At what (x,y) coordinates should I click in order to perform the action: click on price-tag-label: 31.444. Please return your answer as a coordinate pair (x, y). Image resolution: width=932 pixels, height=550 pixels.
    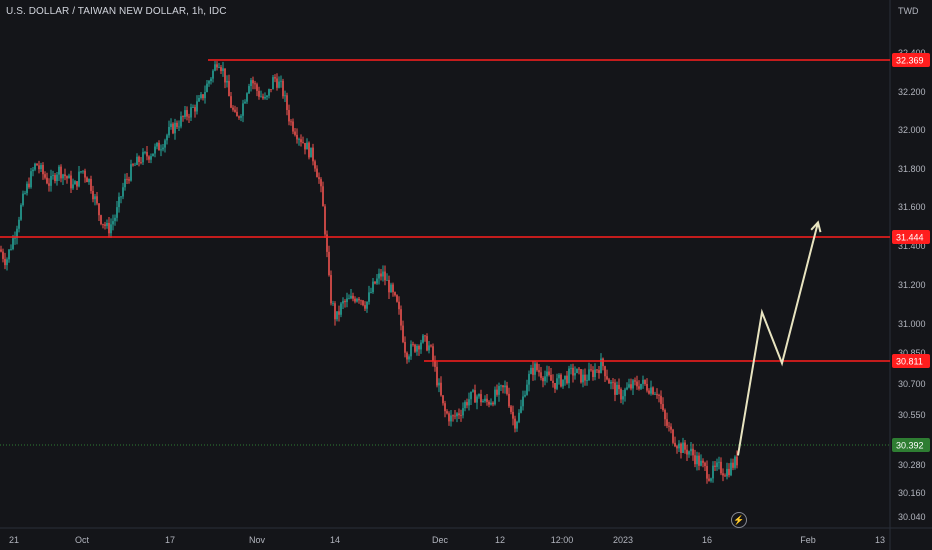
    Looking at the image, I should click on (910, 238).